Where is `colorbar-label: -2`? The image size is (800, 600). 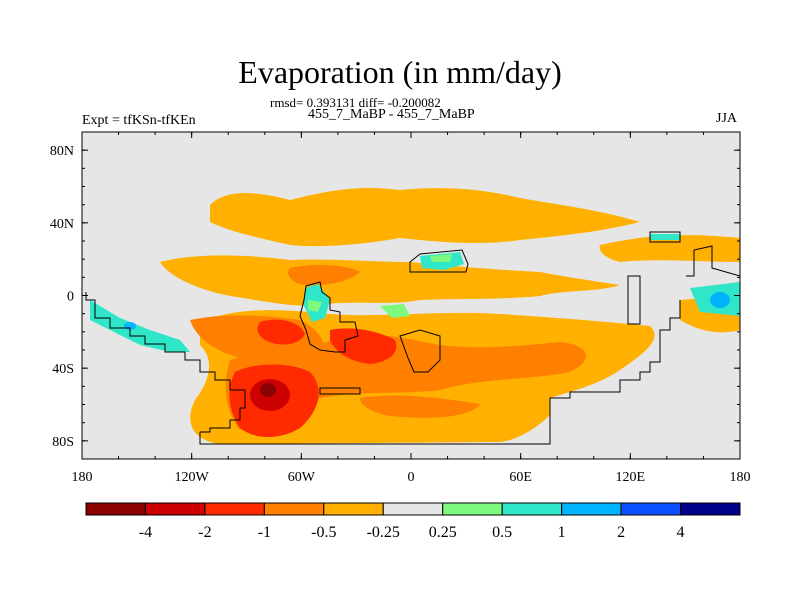 colorbar-label: -2 is located at coordinates (204, 532).